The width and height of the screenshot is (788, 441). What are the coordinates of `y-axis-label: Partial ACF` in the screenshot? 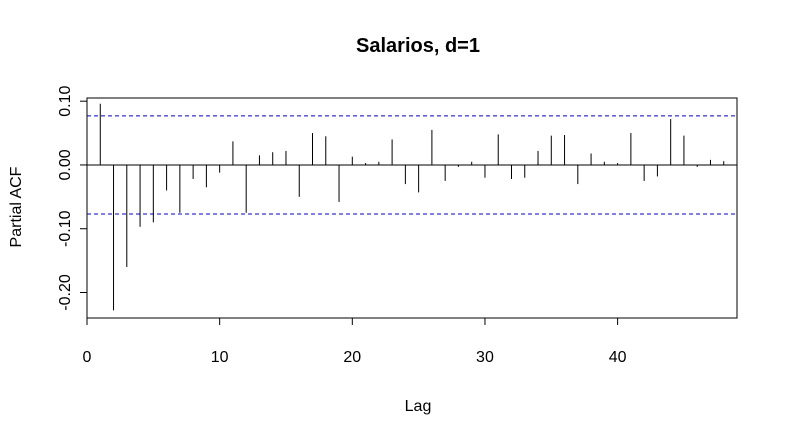 It's located at (16, 206).